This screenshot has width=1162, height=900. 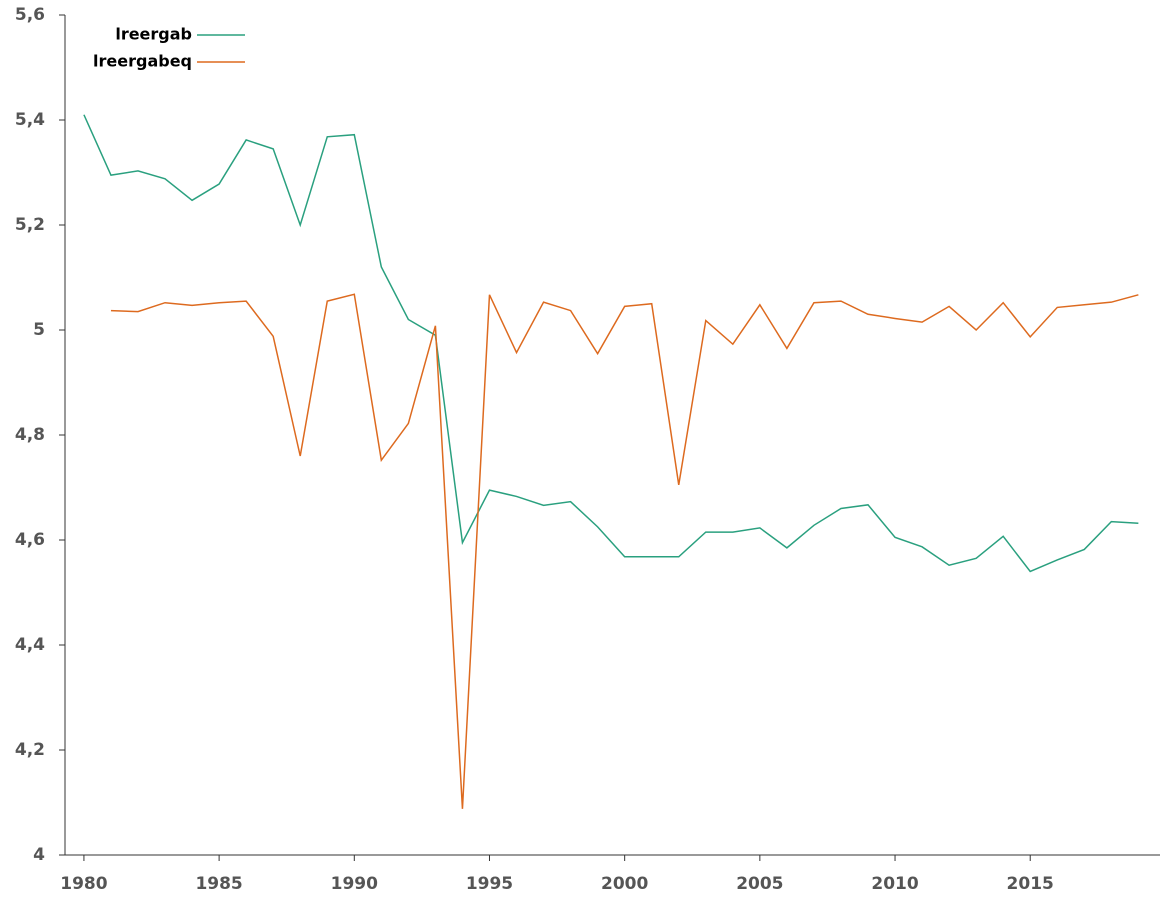 I want to click on y-tick-label: 5,2, so click(x=30, y=225).